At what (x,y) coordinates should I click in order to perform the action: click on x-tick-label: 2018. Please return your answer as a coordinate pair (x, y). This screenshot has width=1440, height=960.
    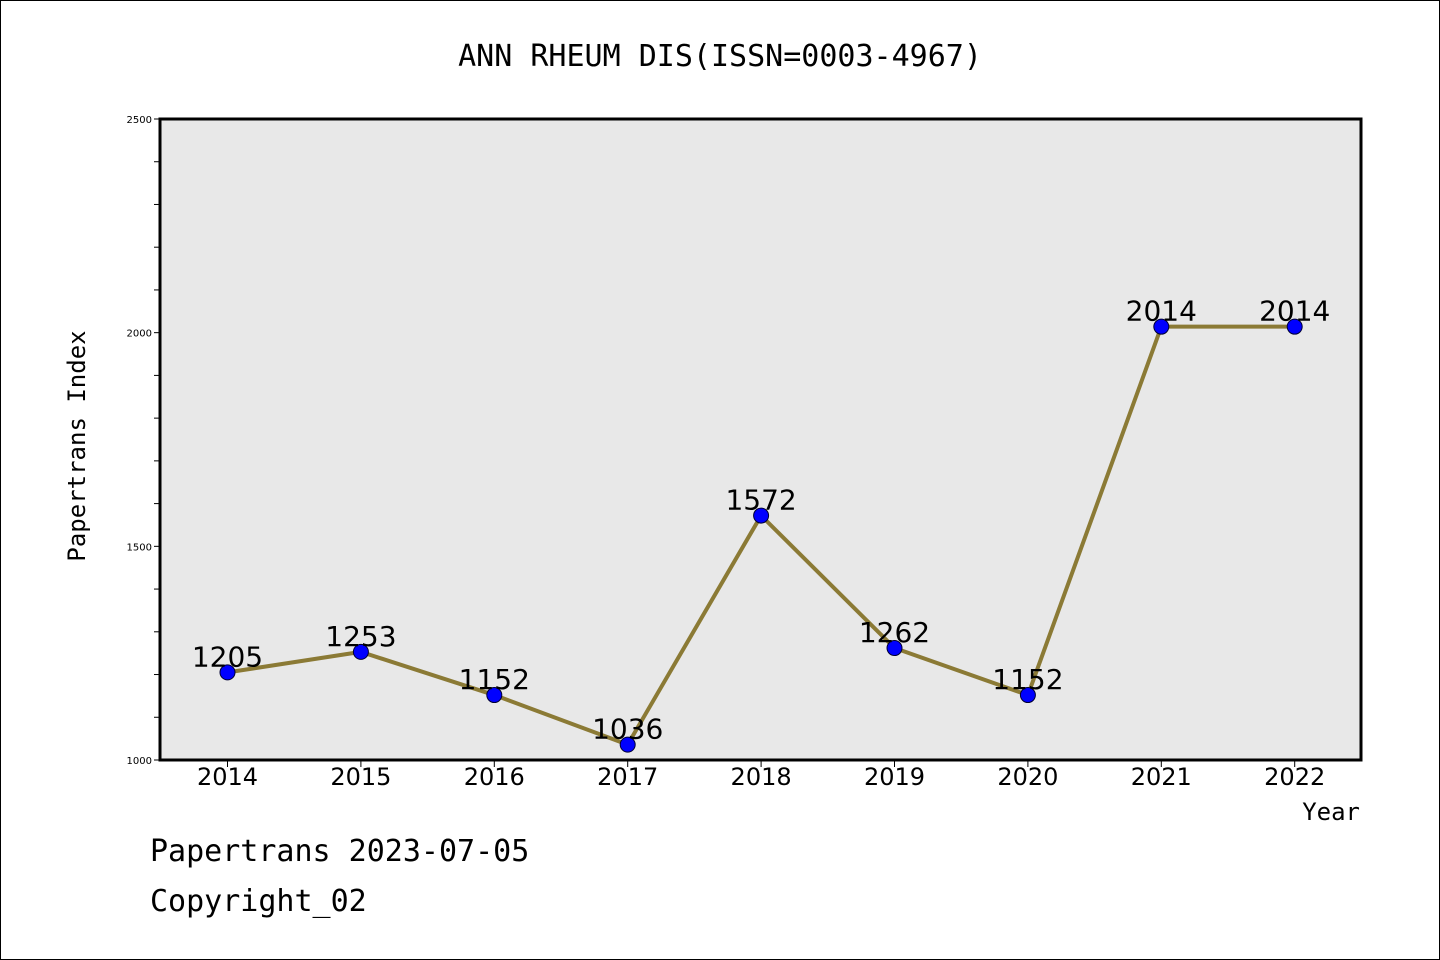
    Looking at the image, I should click on (761, 777).